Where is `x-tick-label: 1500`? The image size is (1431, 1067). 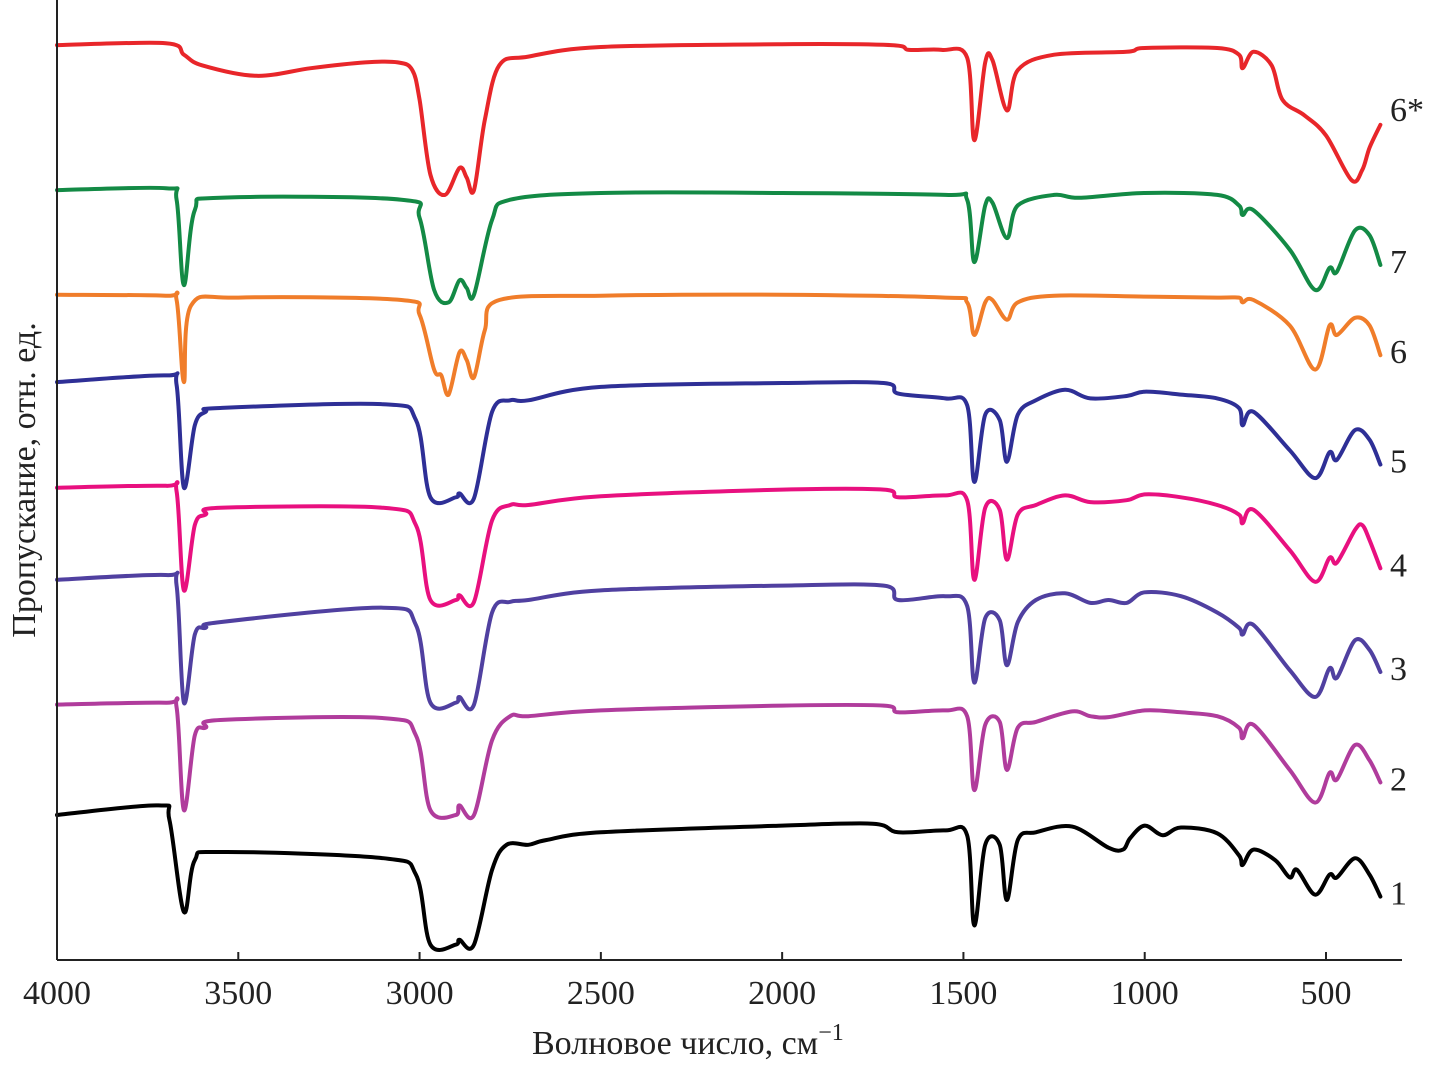
x-tick-label: 1500 is located at coordinates (963, 993).